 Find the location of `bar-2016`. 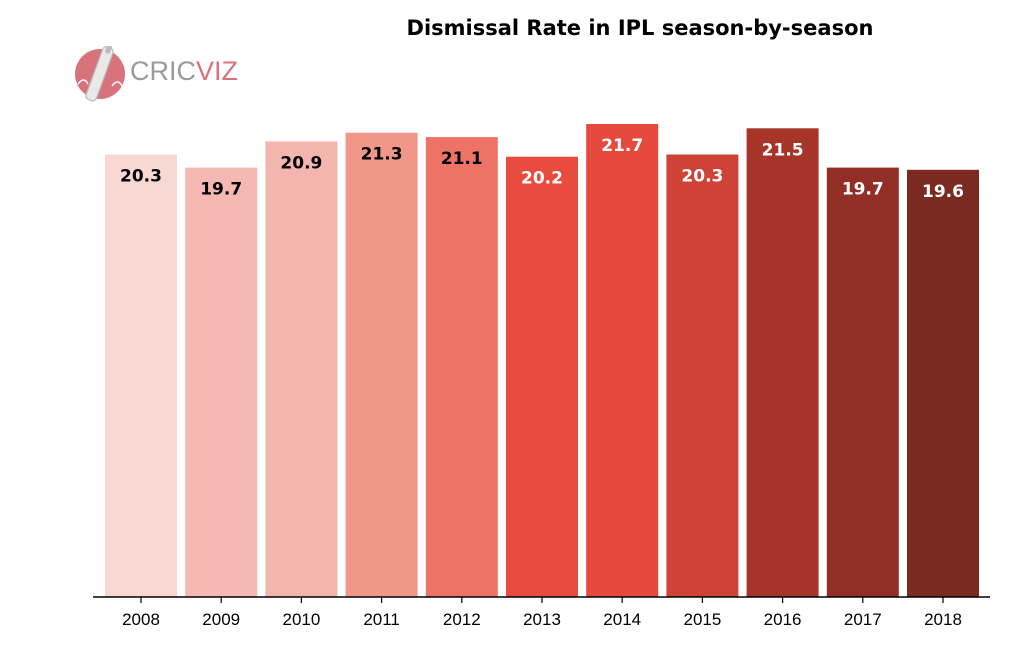

bar-2016 is located at coordinates (782, 363).